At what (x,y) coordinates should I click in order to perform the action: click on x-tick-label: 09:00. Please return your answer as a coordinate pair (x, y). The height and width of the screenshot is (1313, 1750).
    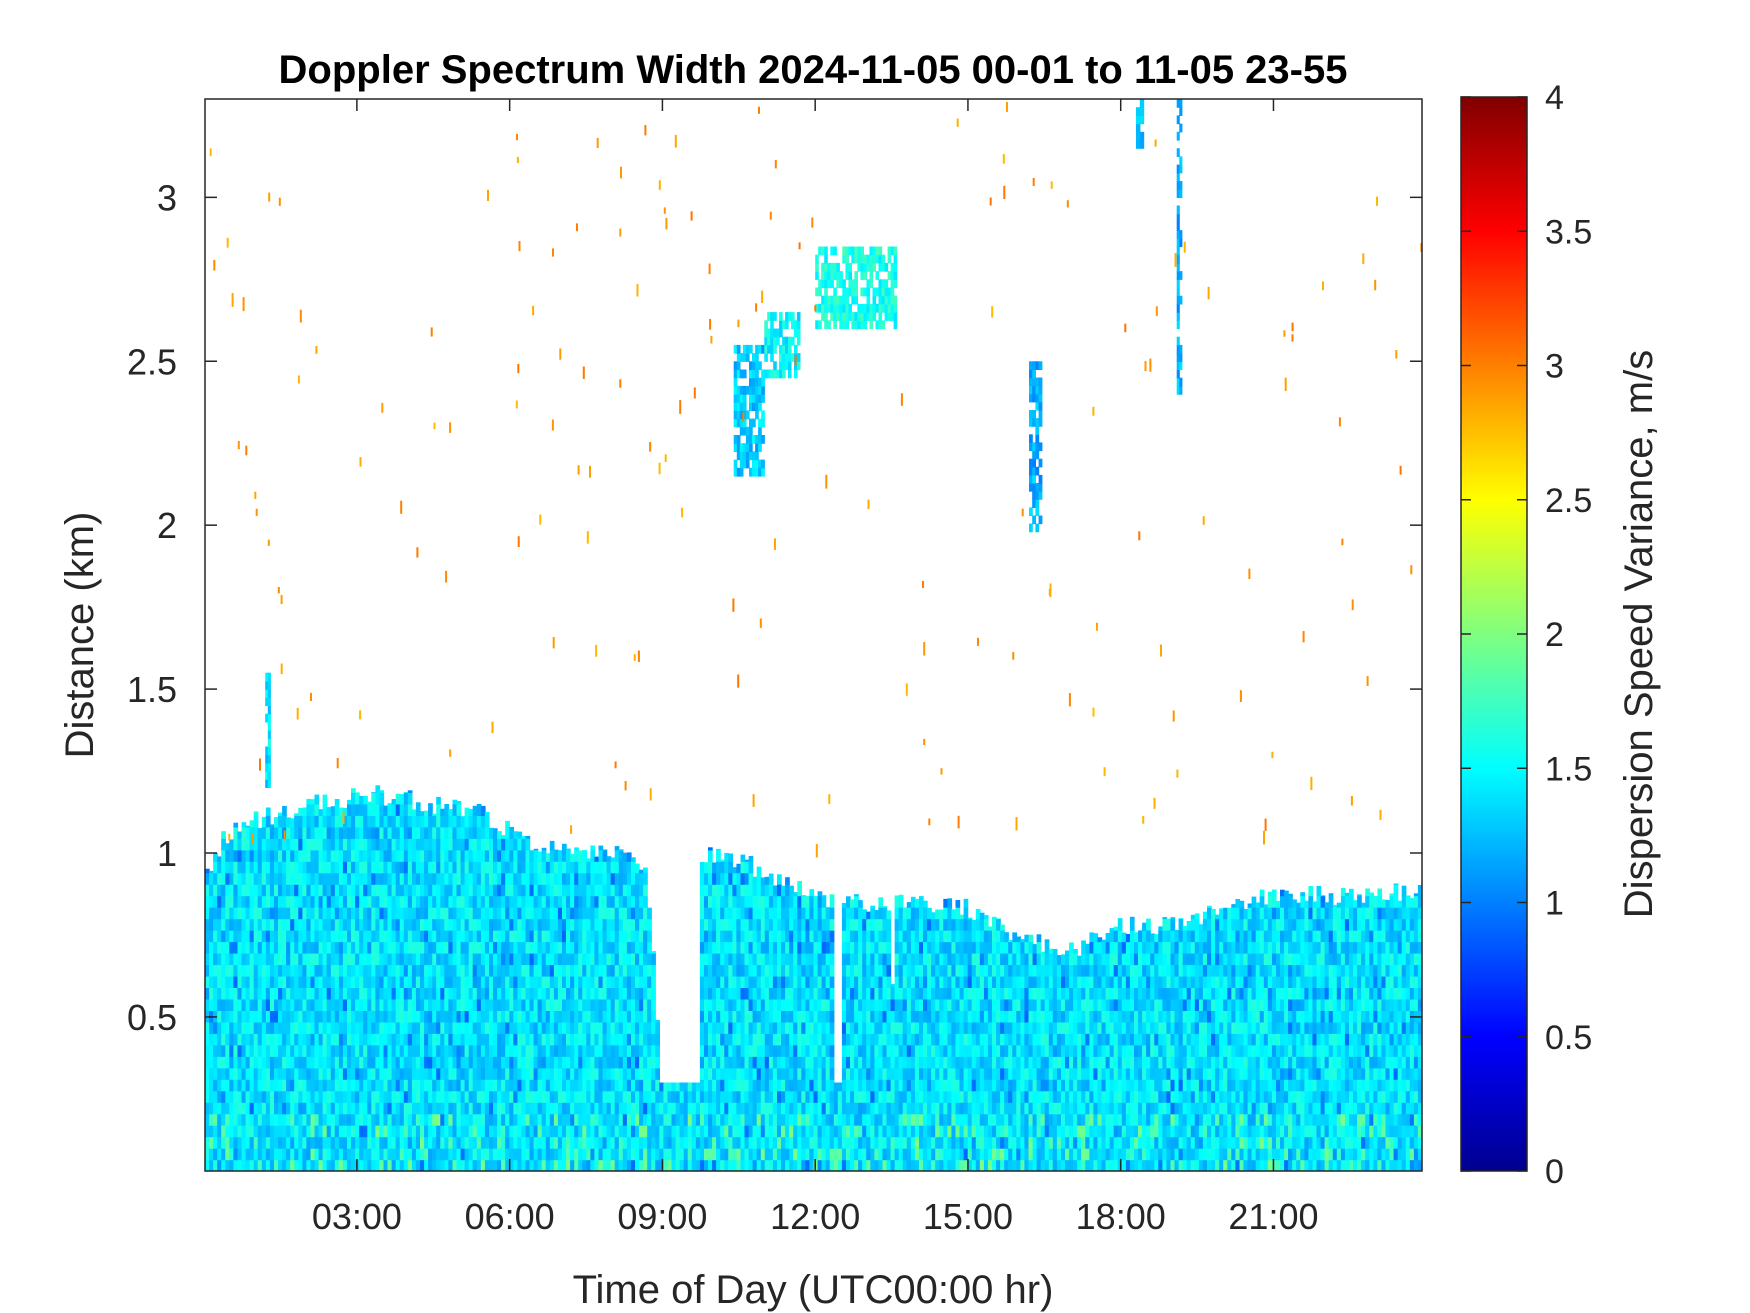
    Looking at the image, I should click on (662, 1216).